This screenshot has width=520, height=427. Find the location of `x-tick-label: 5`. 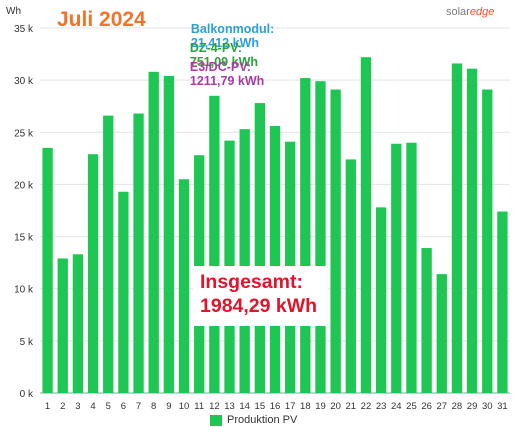

x-tick-label: 5 is located at coordinates (108, 406).